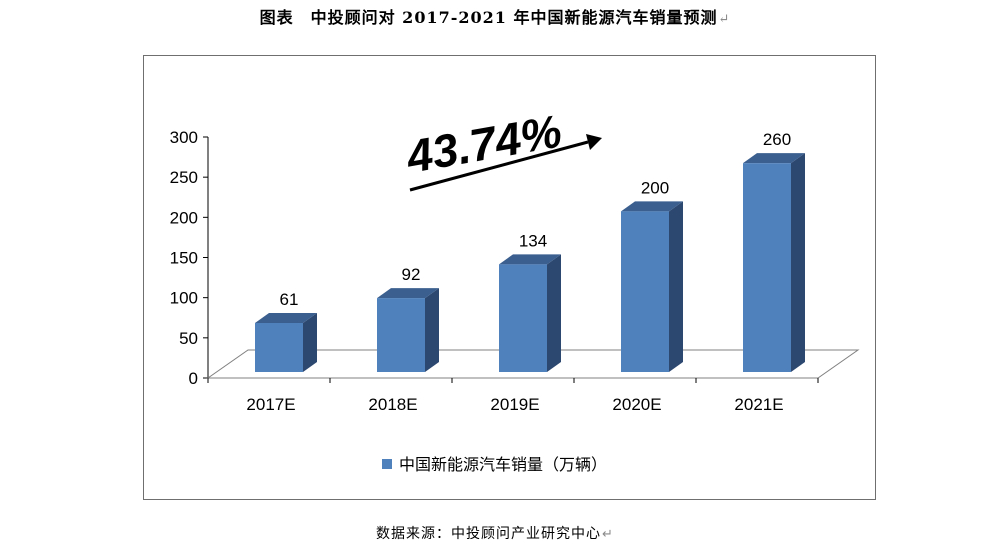 This screenshot has height=555, width=990. I want to click on legend-label: 中国新能源汽车销量（万辆）, so click(503, 464).